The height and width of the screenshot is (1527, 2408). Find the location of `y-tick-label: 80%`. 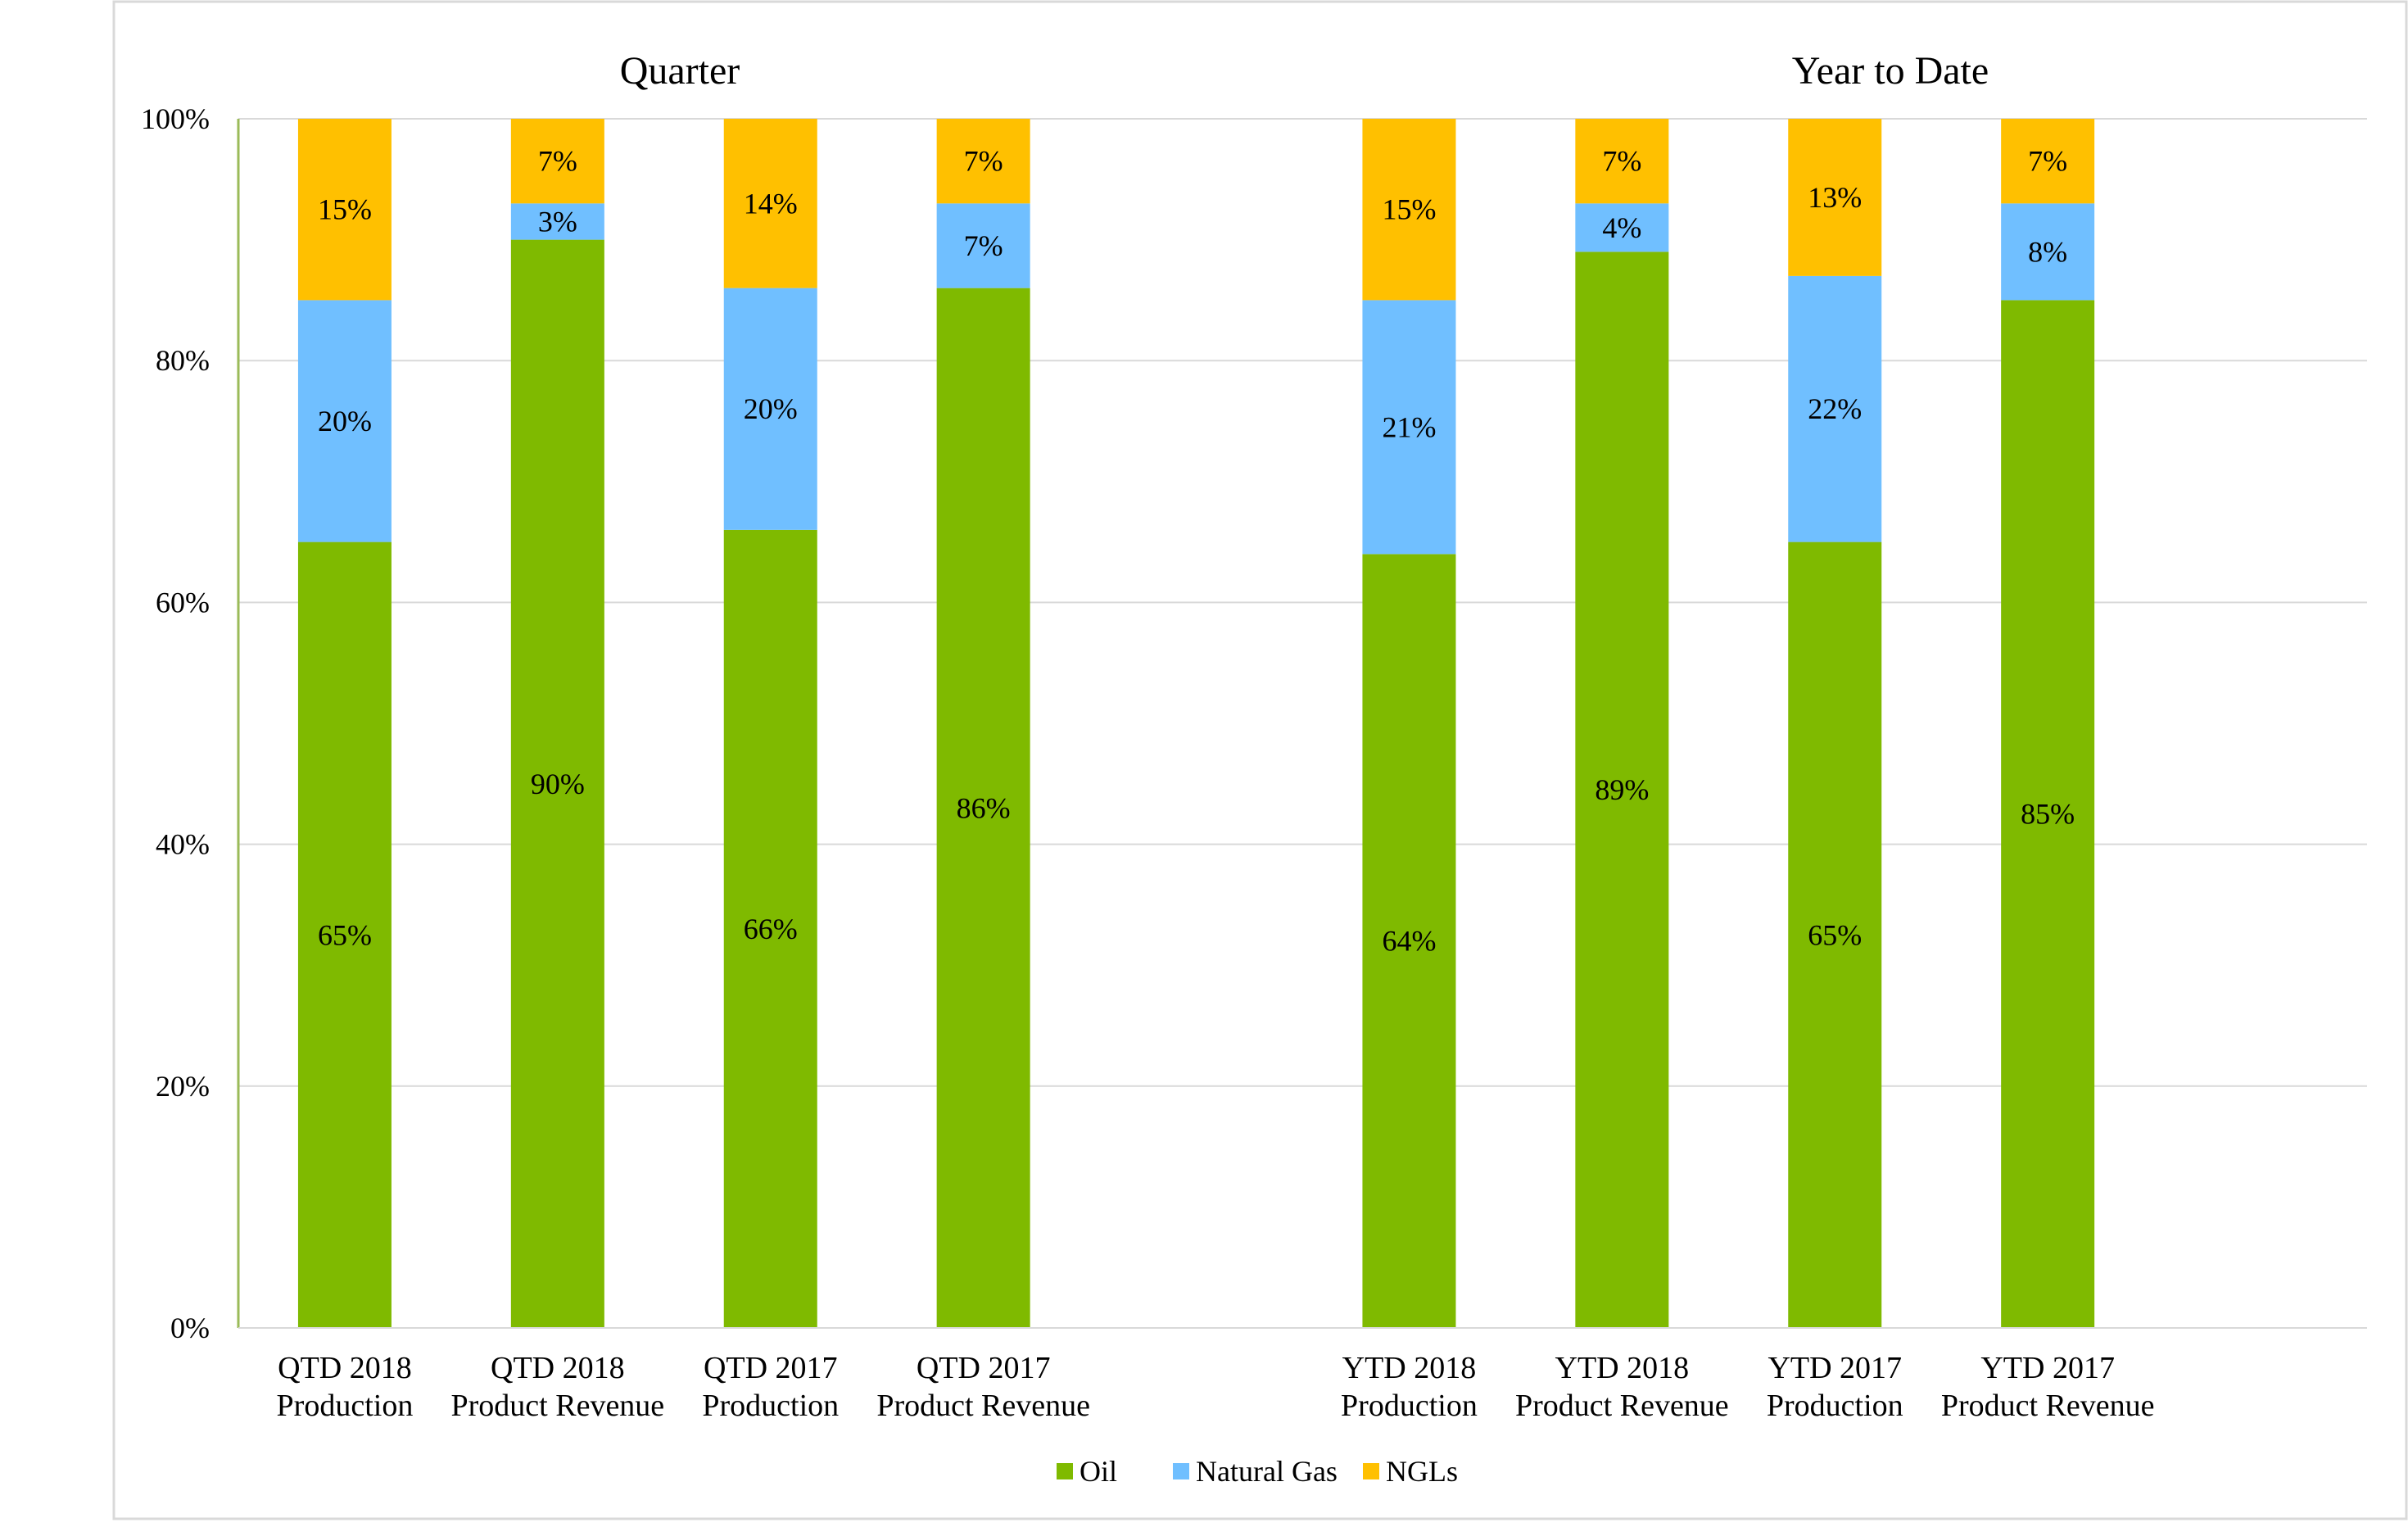

y-tick-label: 80% is located at coordinates (183, 360).